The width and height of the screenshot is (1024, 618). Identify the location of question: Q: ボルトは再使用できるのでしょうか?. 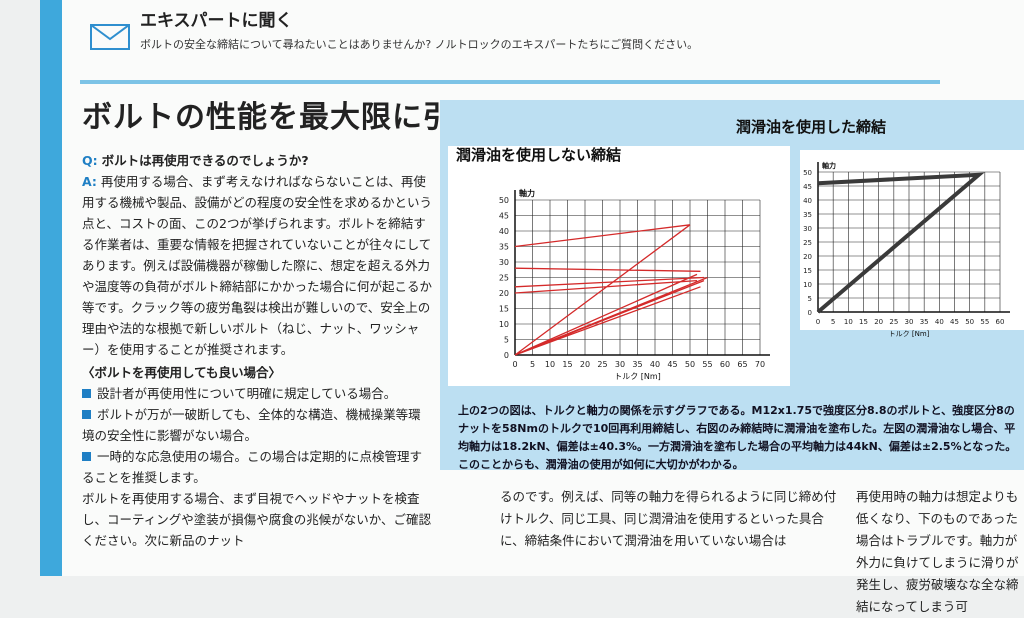
(257, 160).